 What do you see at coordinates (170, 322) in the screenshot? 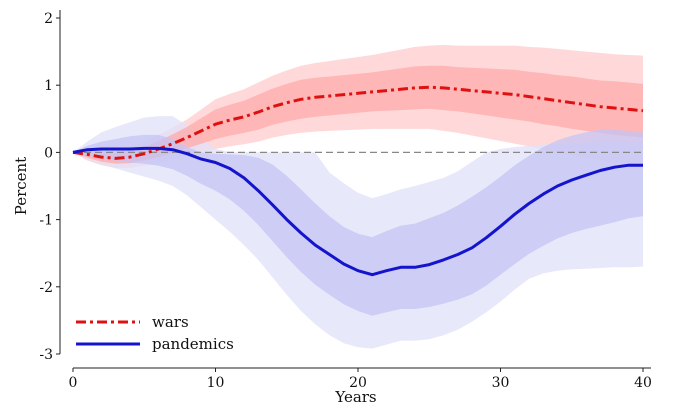
I see `legend-label-wars: wars` at bounding box center [170, 322].